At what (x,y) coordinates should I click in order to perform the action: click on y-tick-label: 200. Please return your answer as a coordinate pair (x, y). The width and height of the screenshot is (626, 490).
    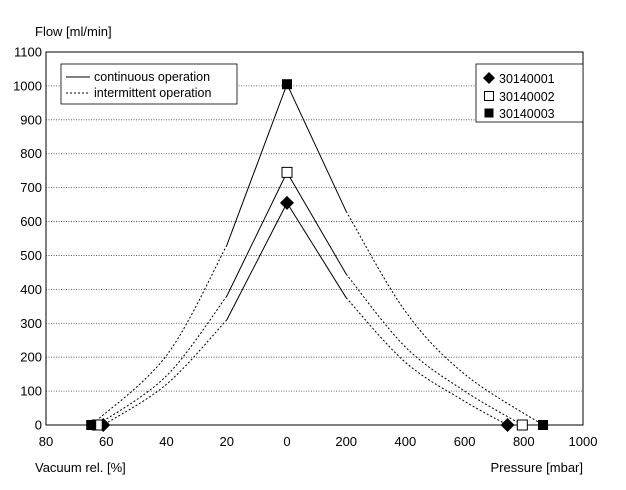
    Looking at the image, I should click on (31, 357).